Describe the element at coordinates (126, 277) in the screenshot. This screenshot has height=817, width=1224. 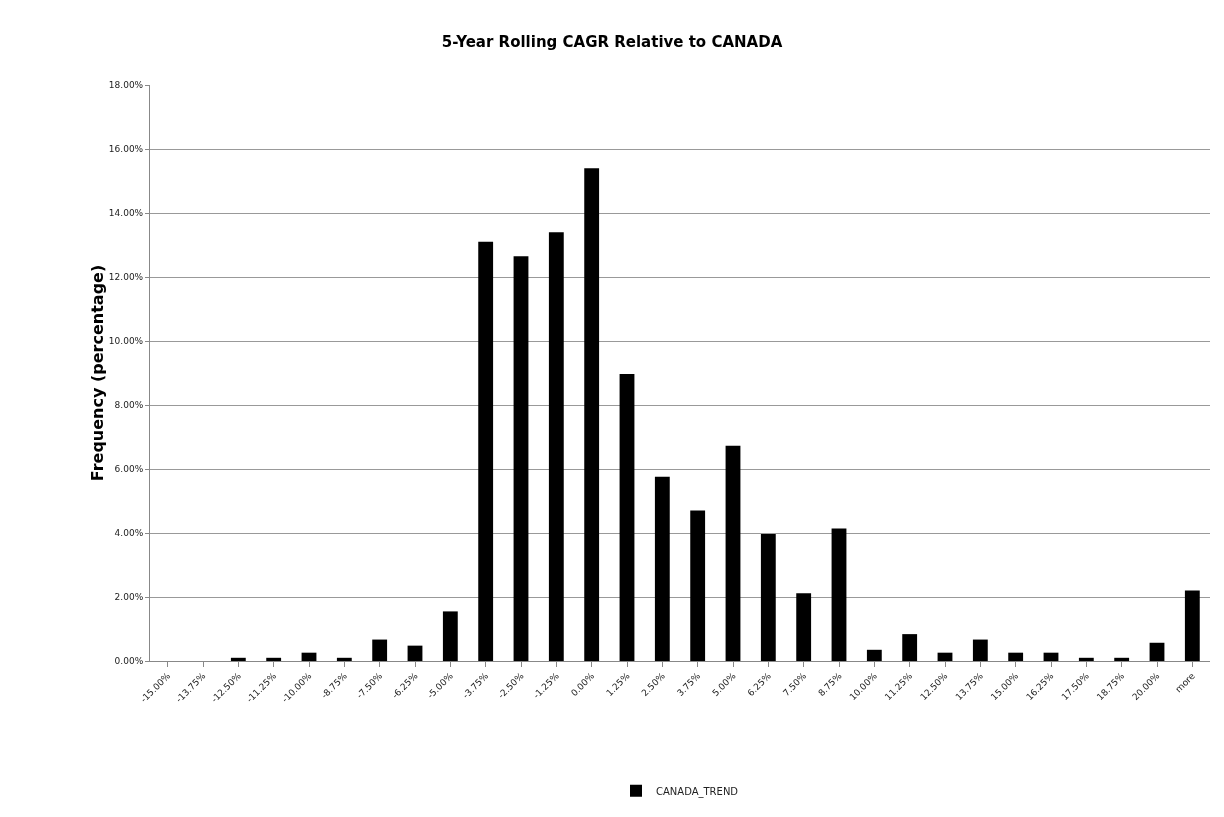
I see `y-tick-label: 12.00%` at that location.